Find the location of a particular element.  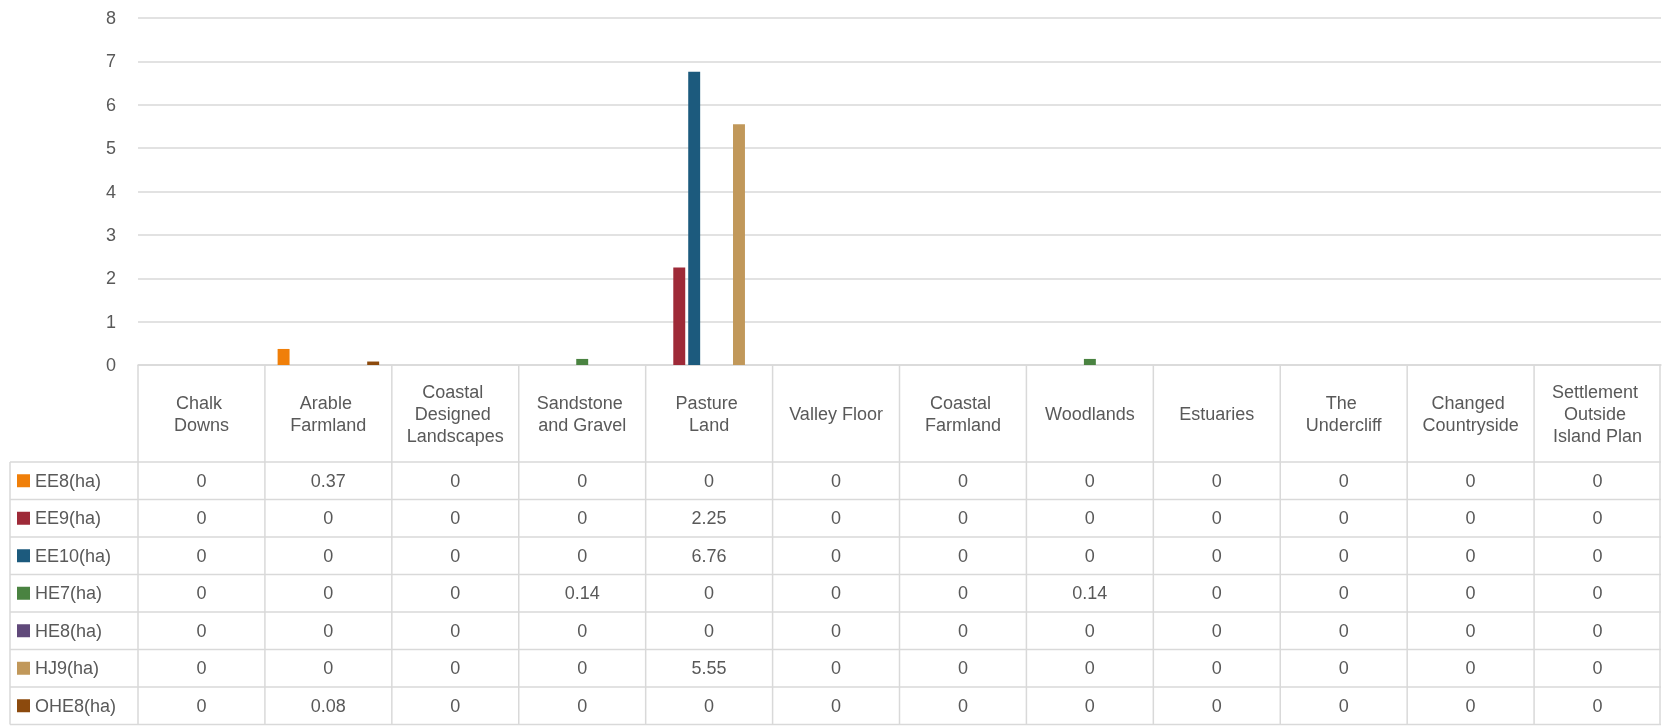

y-tick-label: 0 is located at coordinates (110, 365).